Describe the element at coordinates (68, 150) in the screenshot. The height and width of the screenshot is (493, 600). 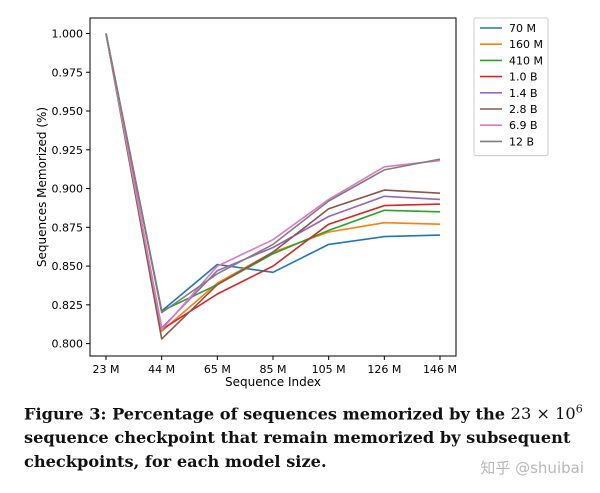
I see `y-tick-label: 0.925` at that location.